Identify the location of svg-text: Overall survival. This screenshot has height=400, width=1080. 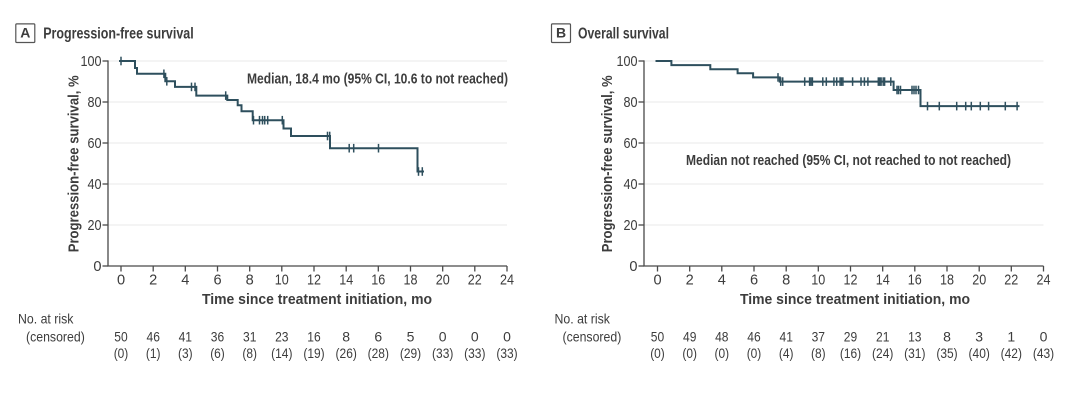
(623, 33).